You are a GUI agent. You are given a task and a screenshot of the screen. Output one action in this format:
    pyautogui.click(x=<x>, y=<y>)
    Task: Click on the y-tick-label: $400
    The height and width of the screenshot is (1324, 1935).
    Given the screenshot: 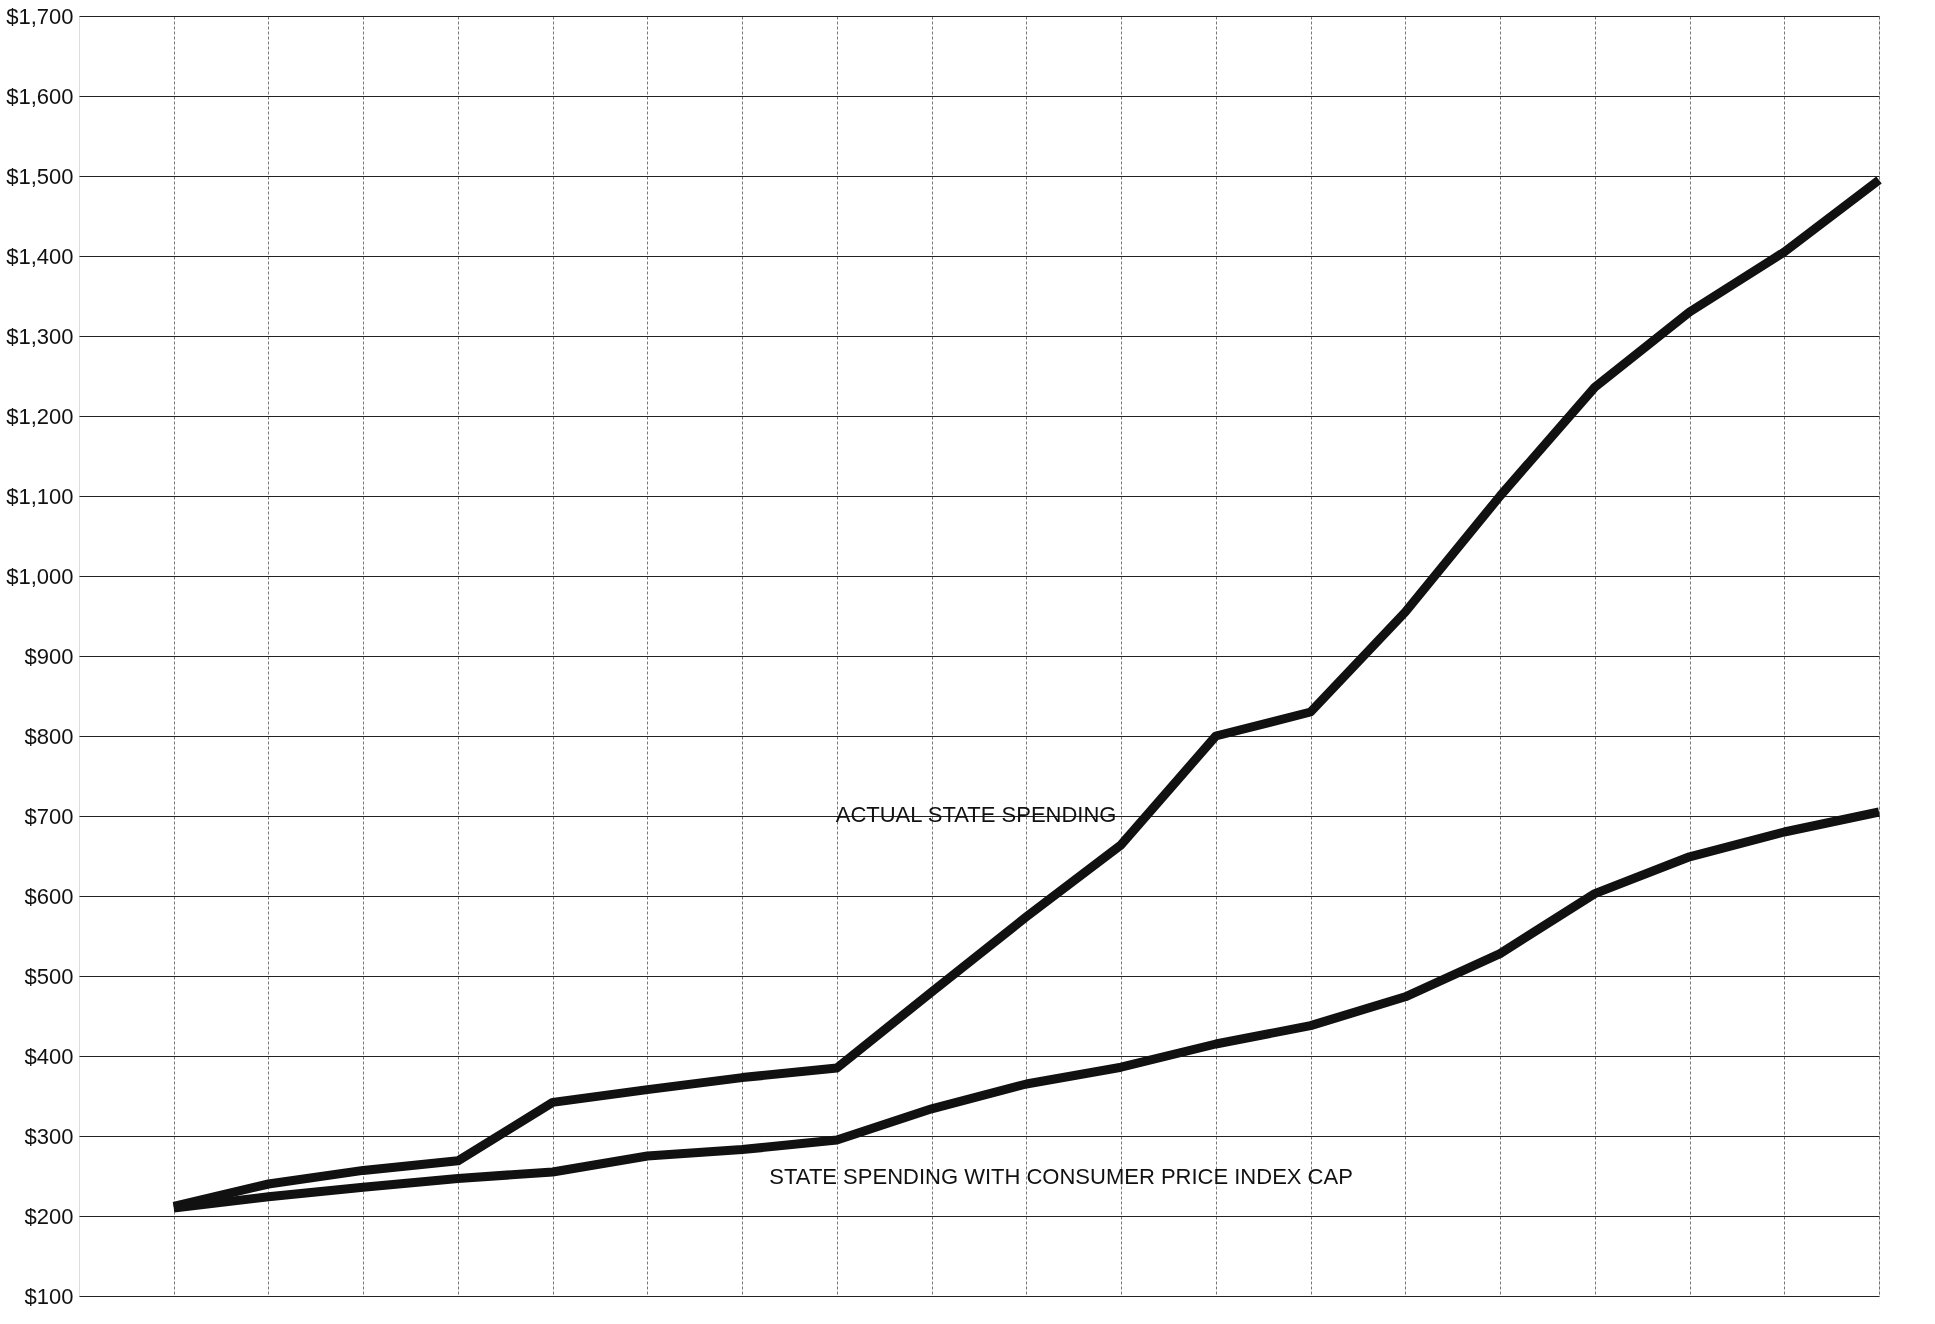 What is the action you would take?
    pyautogui.click(x=49, y=1056)
    